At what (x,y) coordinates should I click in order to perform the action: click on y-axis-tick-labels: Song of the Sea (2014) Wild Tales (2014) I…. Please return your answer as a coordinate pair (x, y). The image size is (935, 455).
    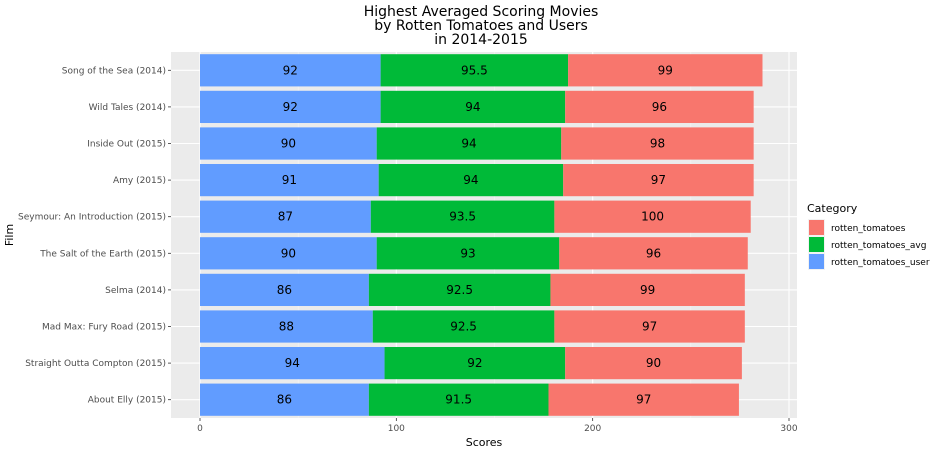
    Looking at the image, I should click on (94, 236).